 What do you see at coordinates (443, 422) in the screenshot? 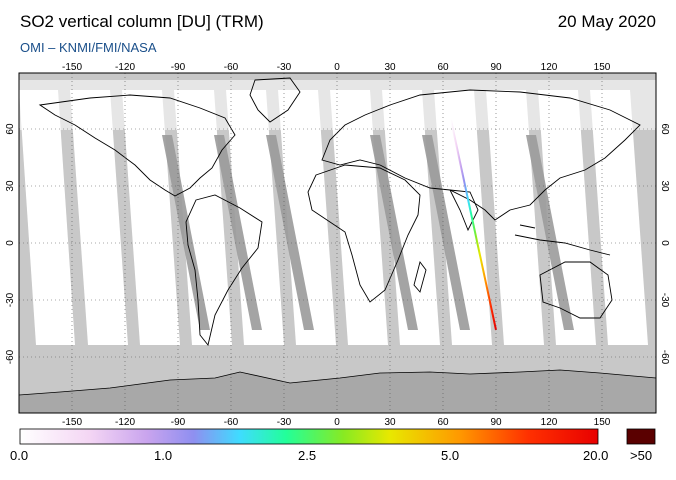
I see `lon-label-bottom: 60` at bounding box center [443, 422].